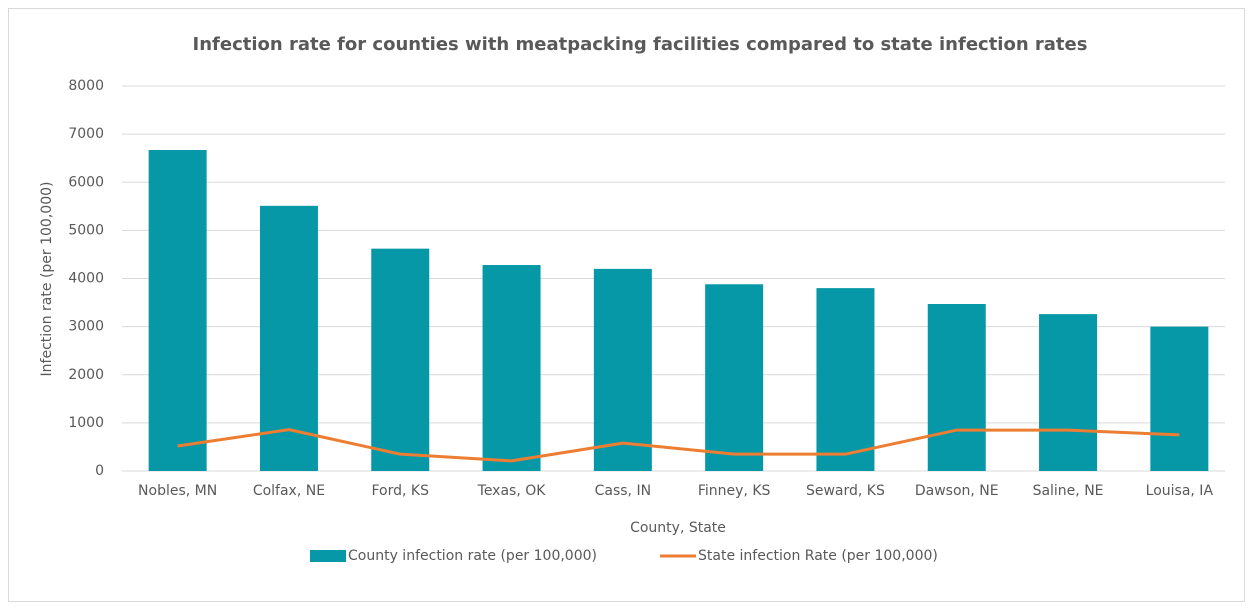 The height and width of the screenshot is (610, 1253). What do you see at coordinates (289, 491) in the screenshot?
I see `x-tick-label: Colfax, NE` at bounding box center [289, 491].